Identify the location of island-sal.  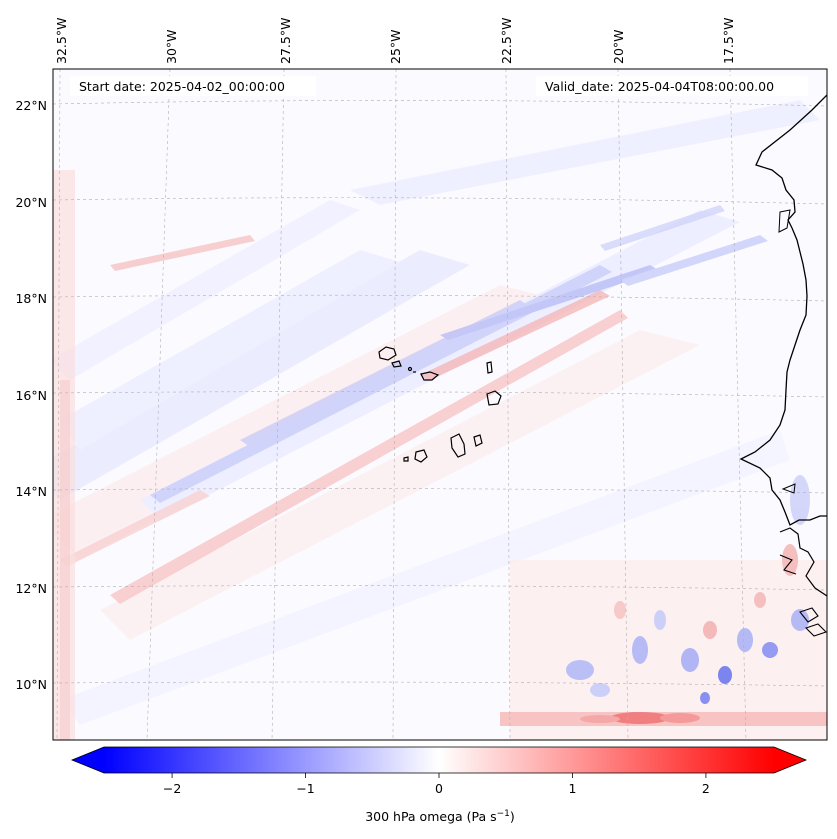
(489, 367).